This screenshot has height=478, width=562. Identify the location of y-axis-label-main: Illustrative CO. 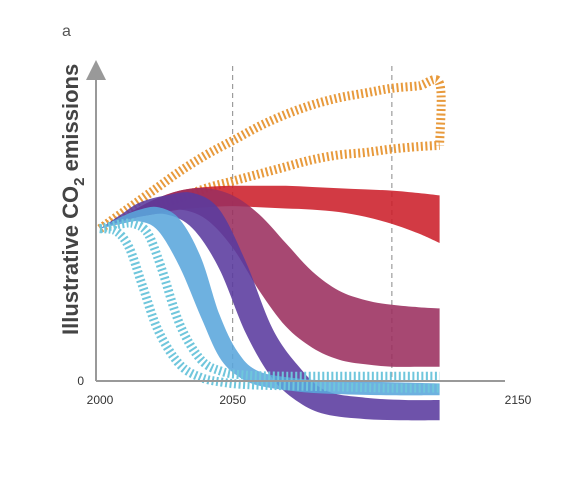
(70, 260).